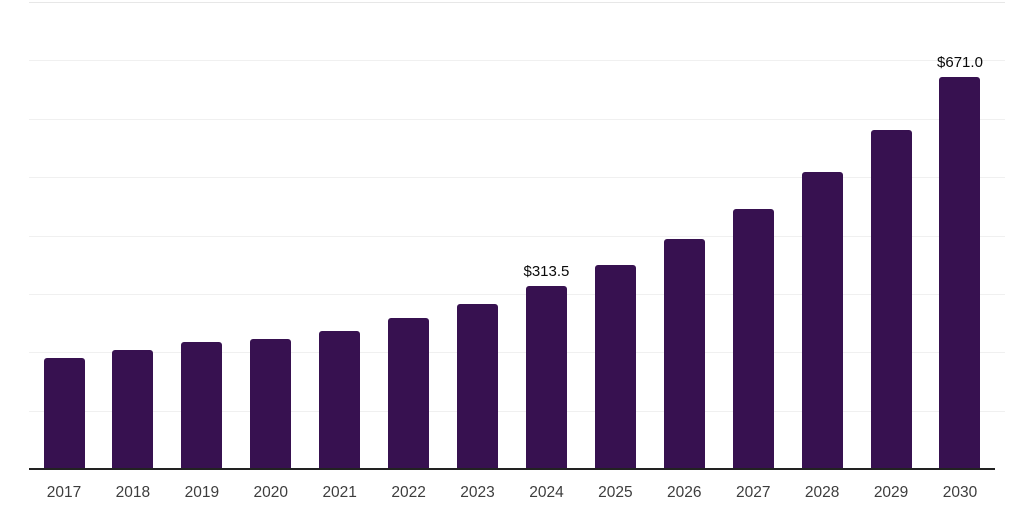  What do you see at coordinates (271, 403) in the screenshot?
I see `bar-2020` at bounding box center [271, 403].